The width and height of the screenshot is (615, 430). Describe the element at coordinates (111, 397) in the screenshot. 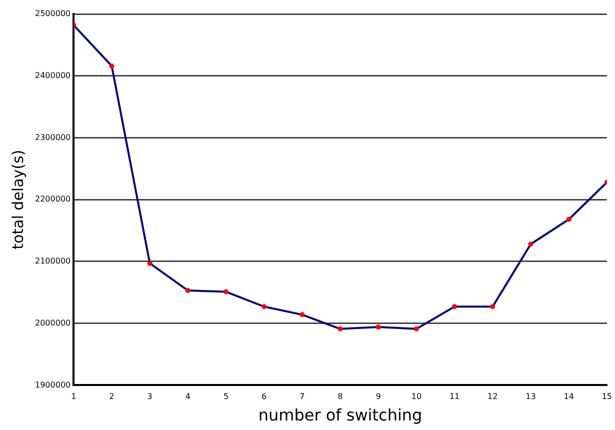

I see `x-tick-label: 2` at that location.